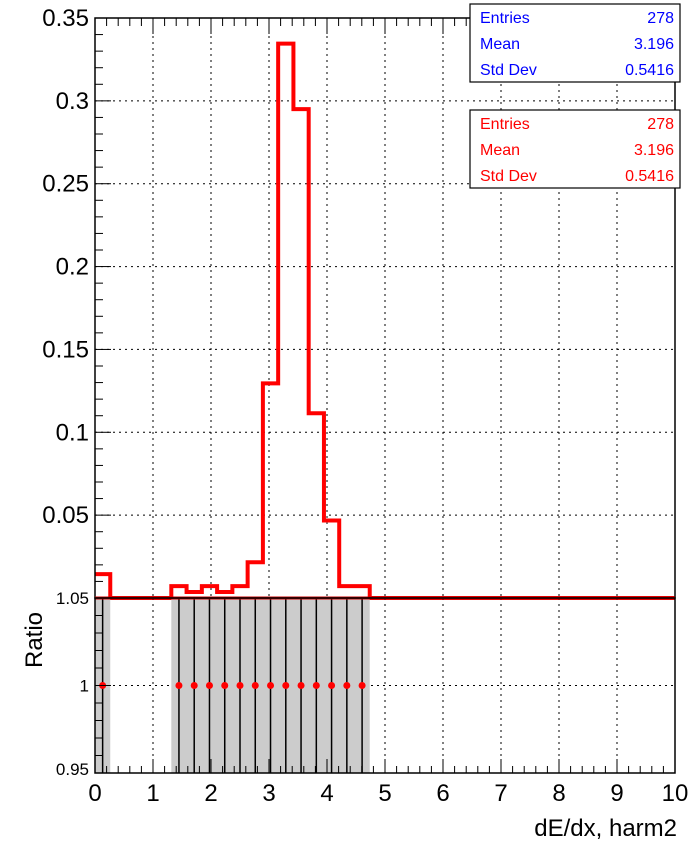  I want to click on x-axis-title: dE/dx, harm2, so click(605, 828).